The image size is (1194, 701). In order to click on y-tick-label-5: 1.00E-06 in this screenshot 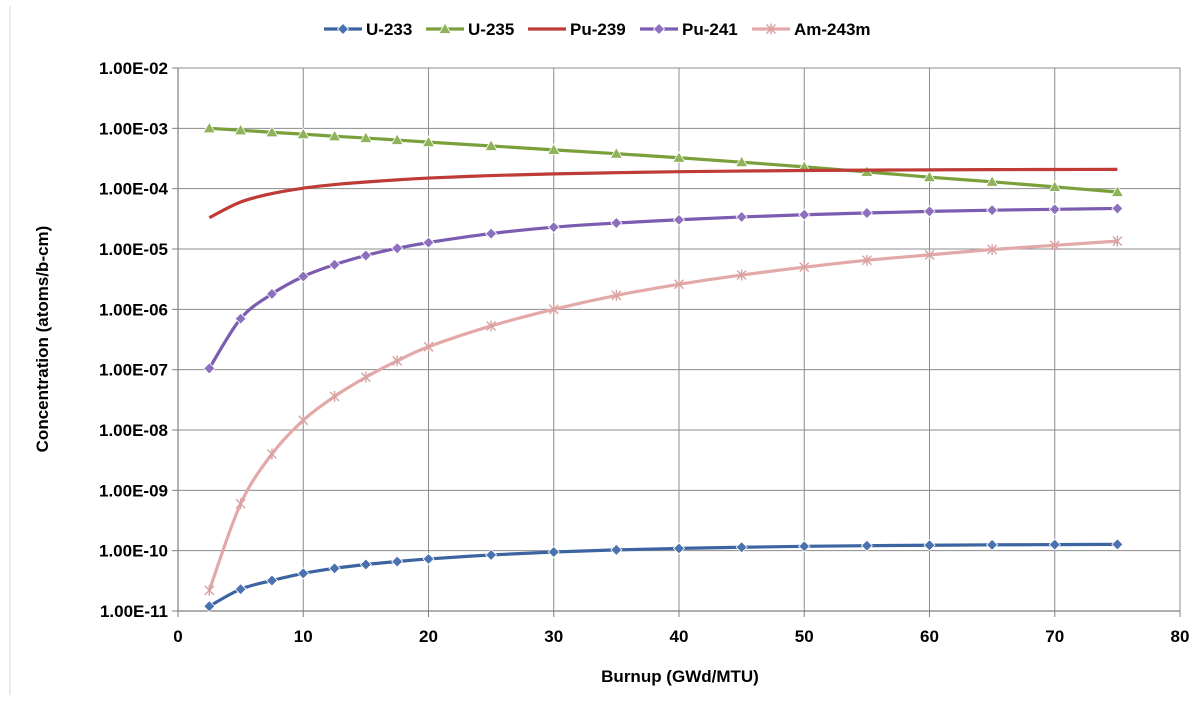, I will do `click(133, 309)`.